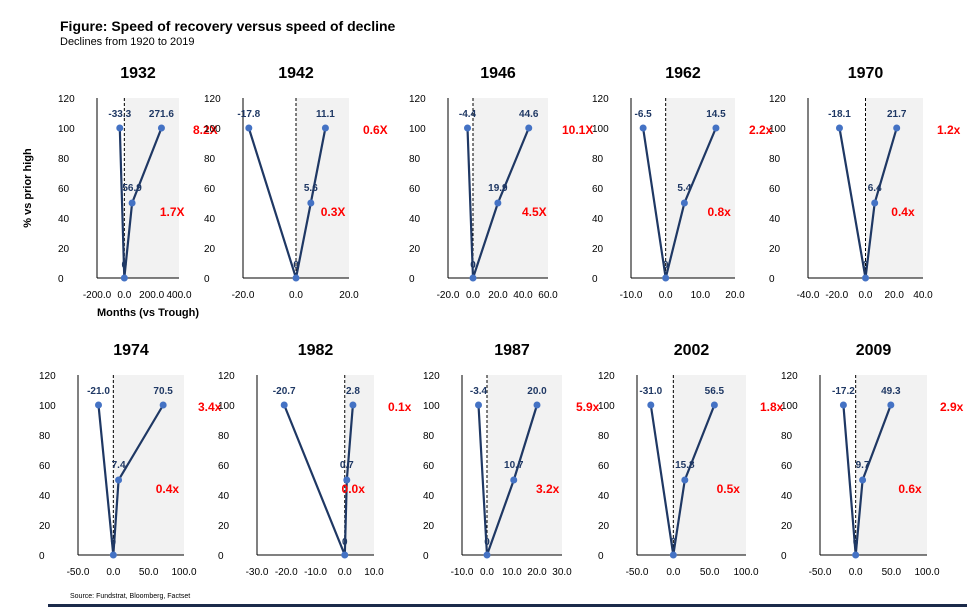  Describe the element at coordinates (119, 465) in the screenshot. I see `data-label: 7.4` at that location.